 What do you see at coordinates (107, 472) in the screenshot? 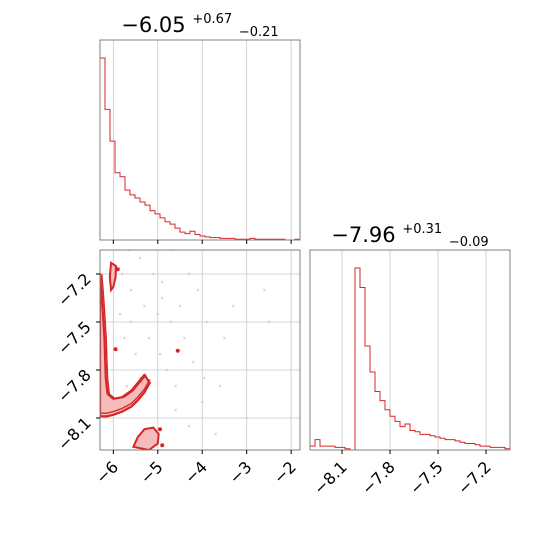
I see `x-tick-label: −6` at bounding box center [107, 472].